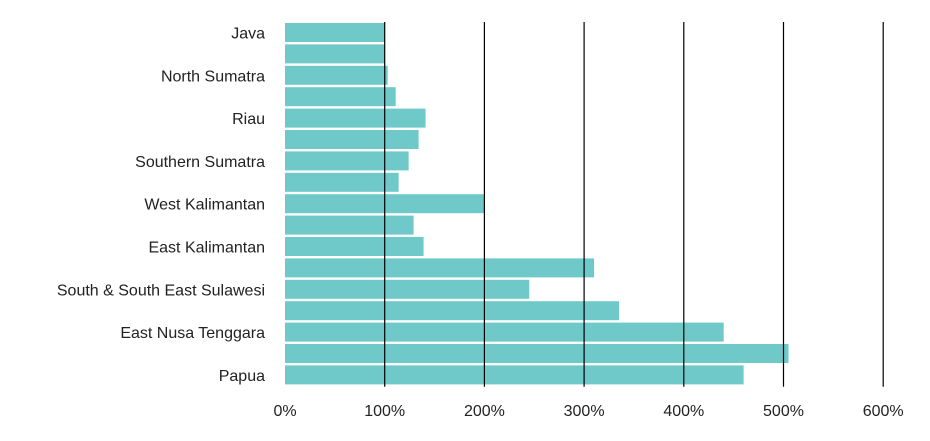  Describe the element at coordinates (484, 411) in the screenshot. I see `x-tick-label: 200%` at that location.